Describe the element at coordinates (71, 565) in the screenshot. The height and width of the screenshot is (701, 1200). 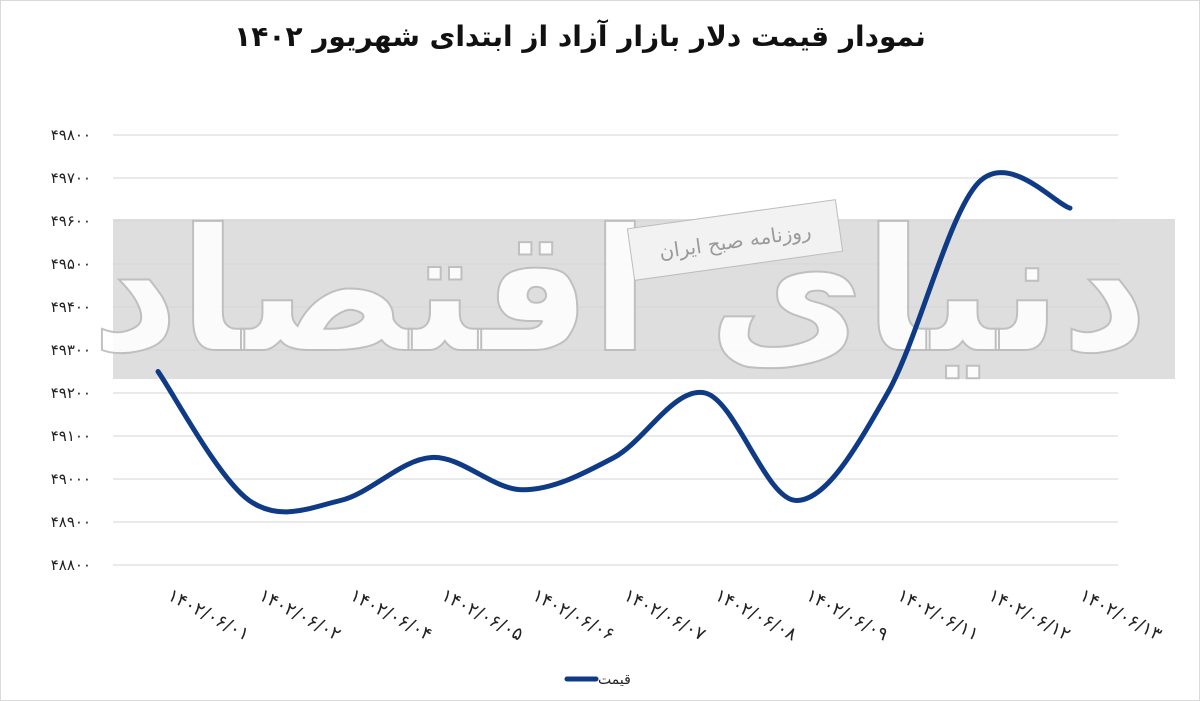
I see `y-tick-label: ۴۸۸۰۰` at that location.